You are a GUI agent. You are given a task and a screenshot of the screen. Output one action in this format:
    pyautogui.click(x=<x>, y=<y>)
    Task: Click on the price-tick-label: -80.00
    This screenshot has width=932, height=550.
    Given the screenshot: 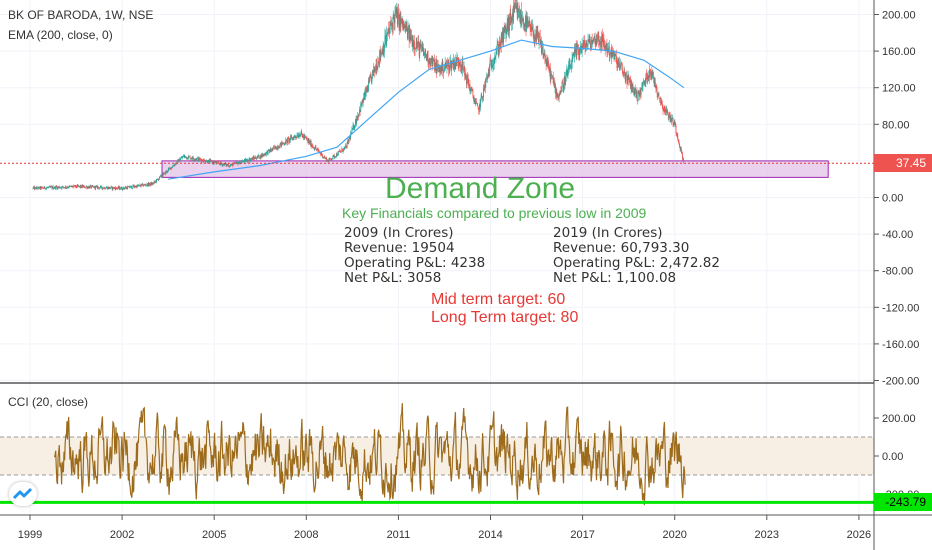 What is the action you would take?
    pyautogui.click(x=897, y=272)
    